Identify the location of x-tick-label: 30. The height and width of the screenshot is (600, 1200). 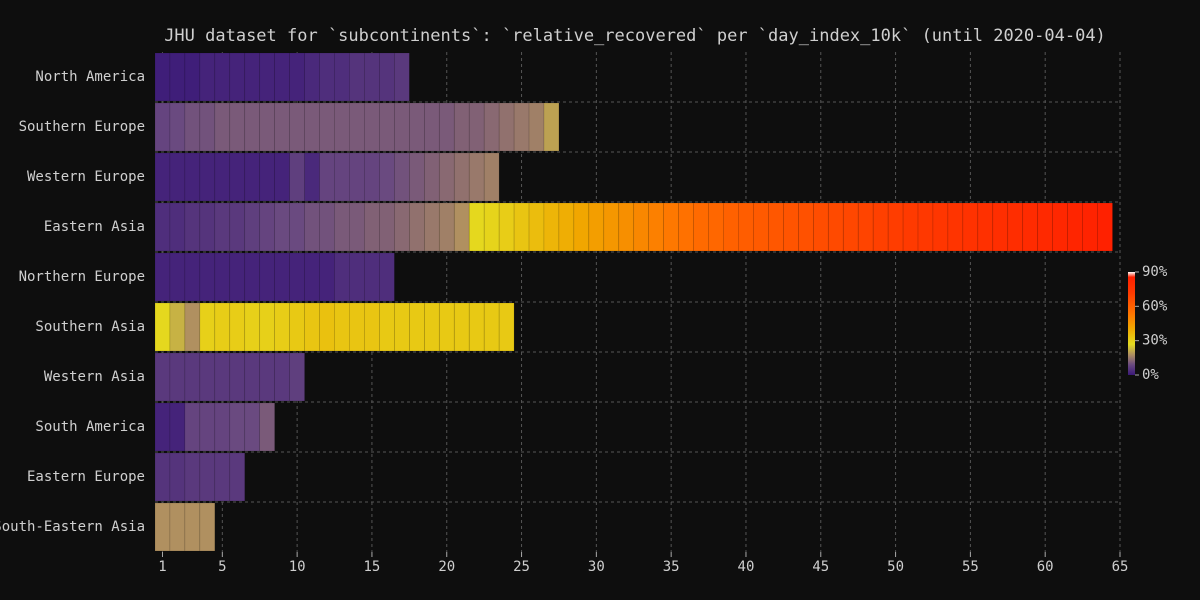
(596, 567).